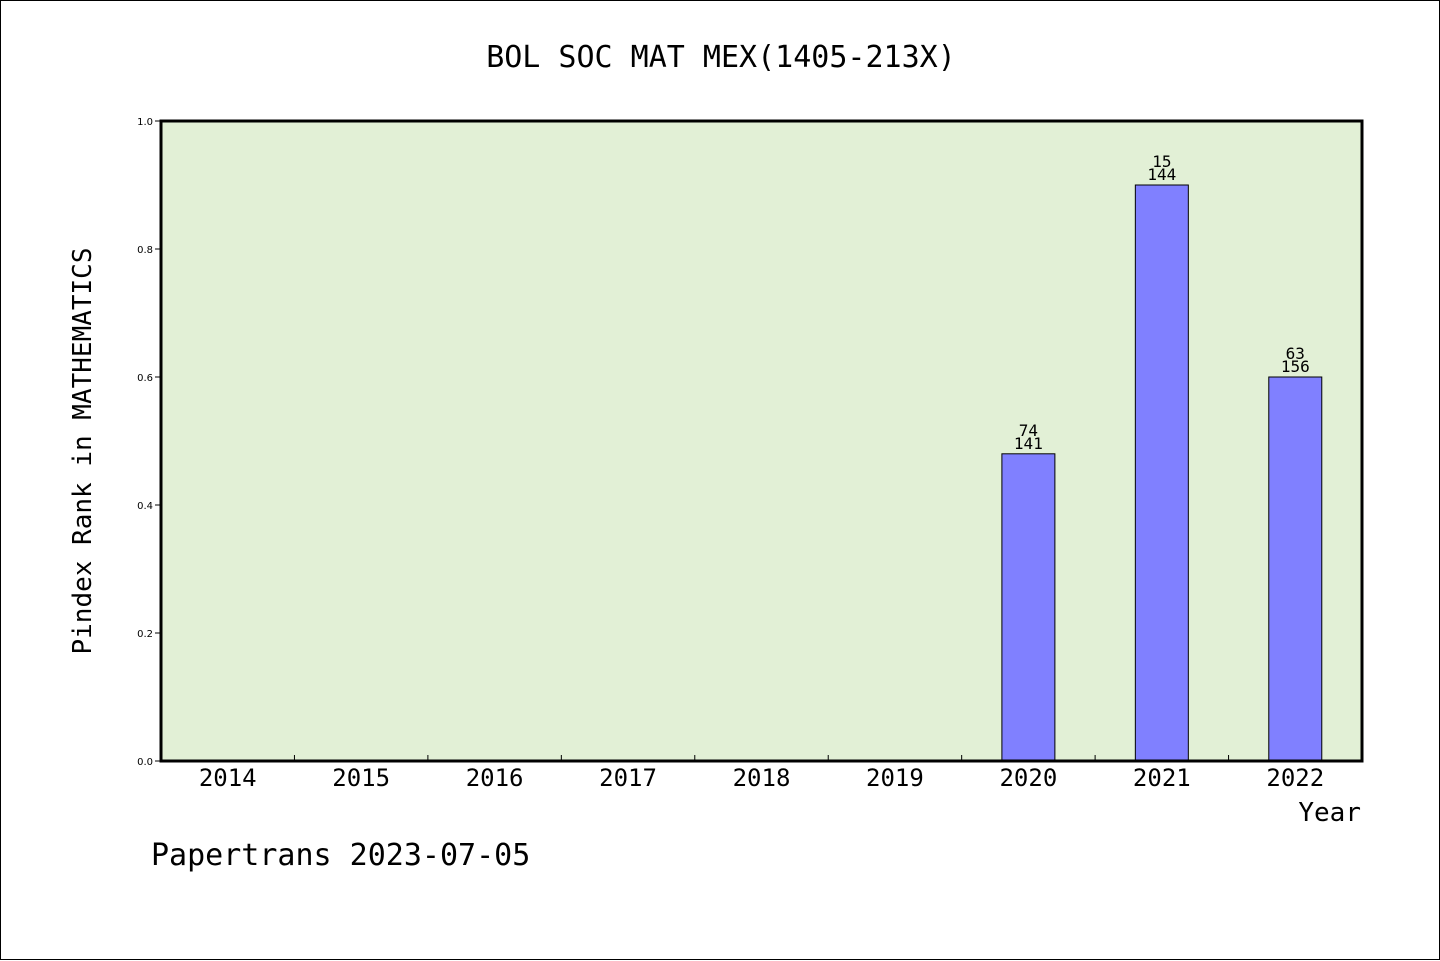  Describe the element at coordinates (83, 451) in the screenshot. I see `y-axis-label: Pindex Rank in MATHEMATICS` at that location.